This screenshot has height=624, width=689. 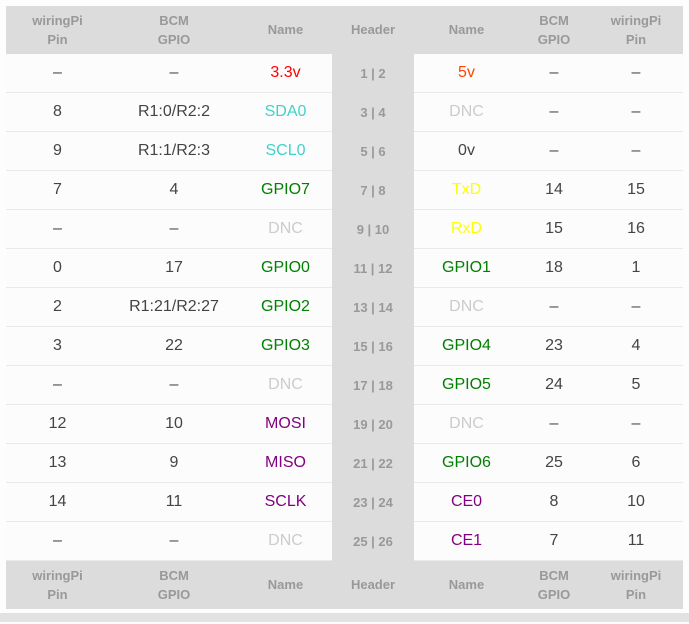 What do you see at coordinates (174, 151) in the screenshot?
I see `cell-bcm-gpio-left: R1:1/R2:3` at bounding box center [174, 151].